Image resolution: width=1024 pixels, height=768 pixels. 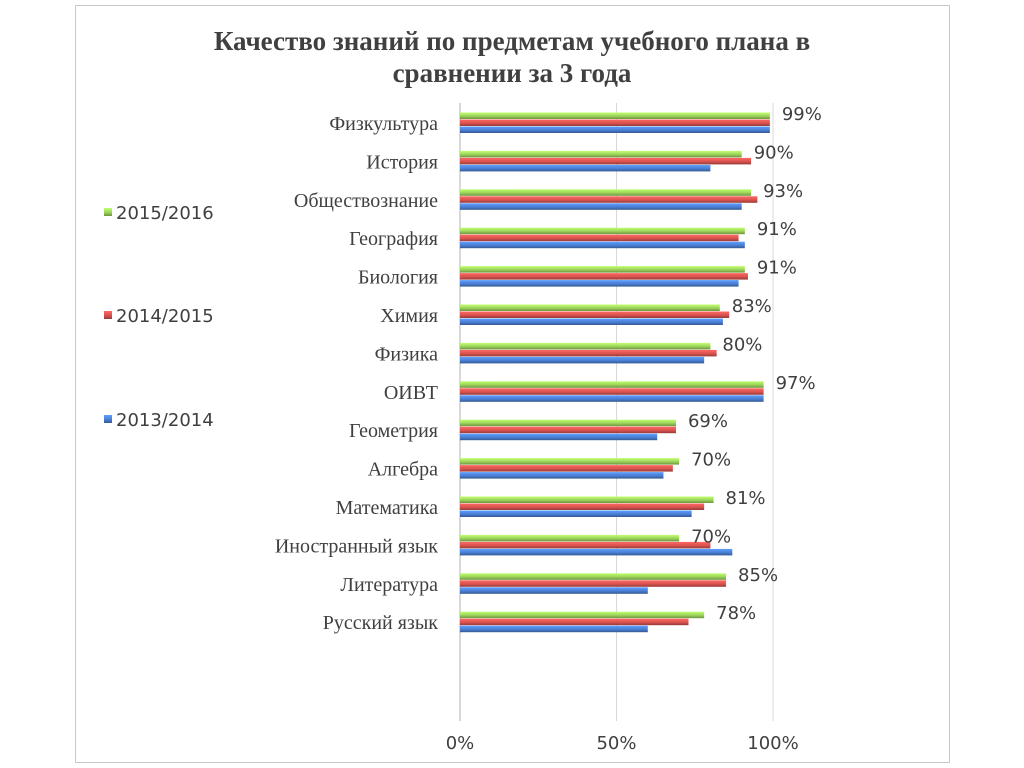 I want to click on category-label: Литература, so click(x=389, y=585).